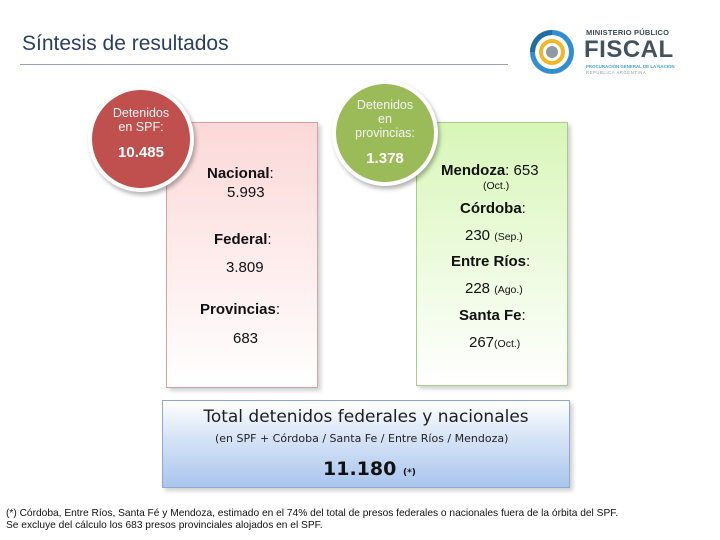 This screenshot has height=540, width=720. I want to click on provinces-label-line3: provincias:, so click(385, 133).